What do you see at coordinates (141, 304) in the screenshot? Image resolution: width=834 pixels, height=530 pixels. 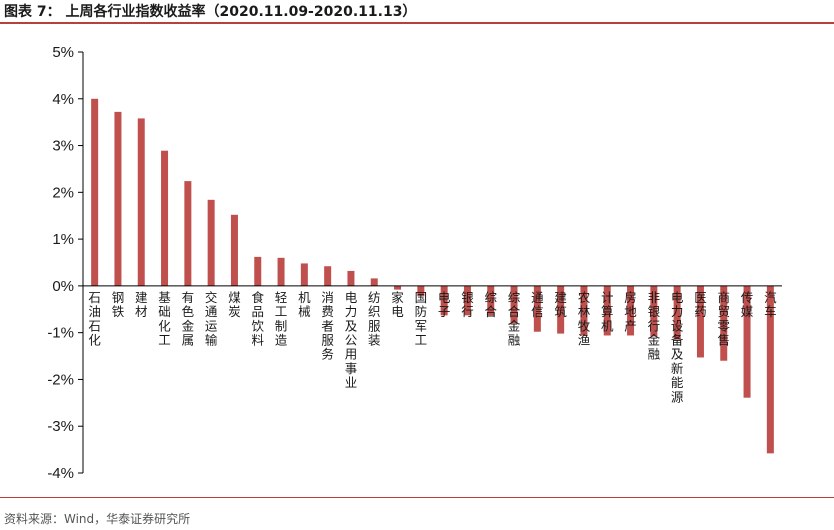 I see `category-label: 建材` at bounding box center [141, 304].